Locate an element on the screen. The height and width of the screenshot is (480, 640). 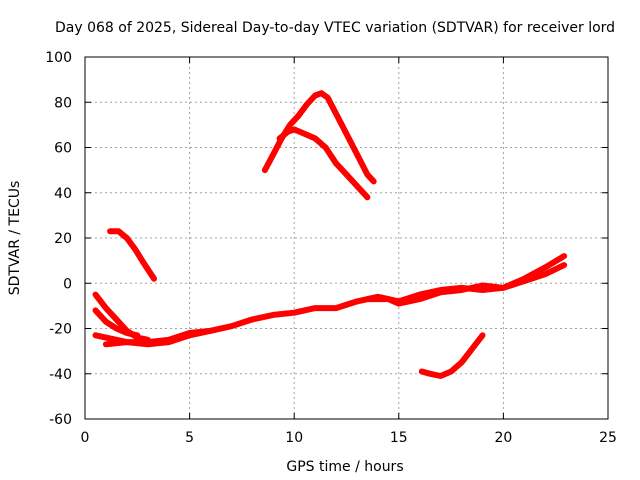
x-tick-label: 10 is located at coordinates (294, 438).